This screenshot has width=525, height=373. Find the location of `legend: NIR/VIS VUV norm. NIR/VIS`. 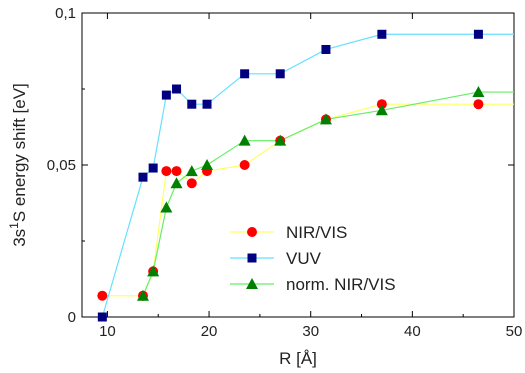

legend: NIR/VIS VUV norm. NIR/VIS is located at coordinates (313, 258).